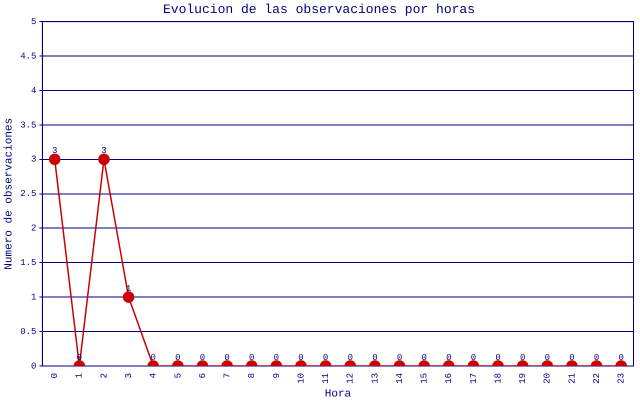 The width and height of the screenshot is (640, 400). I want to click on x-tick-label: 20, so click(547, 378).